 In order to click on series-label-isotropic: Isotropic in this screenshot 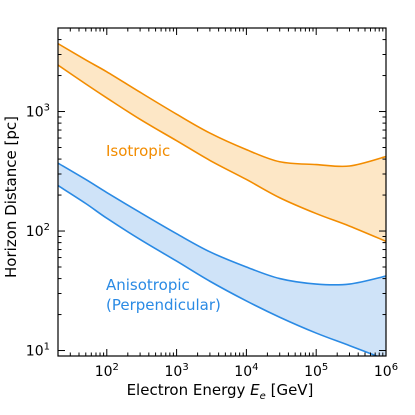, I will do `click(138, 151)`.